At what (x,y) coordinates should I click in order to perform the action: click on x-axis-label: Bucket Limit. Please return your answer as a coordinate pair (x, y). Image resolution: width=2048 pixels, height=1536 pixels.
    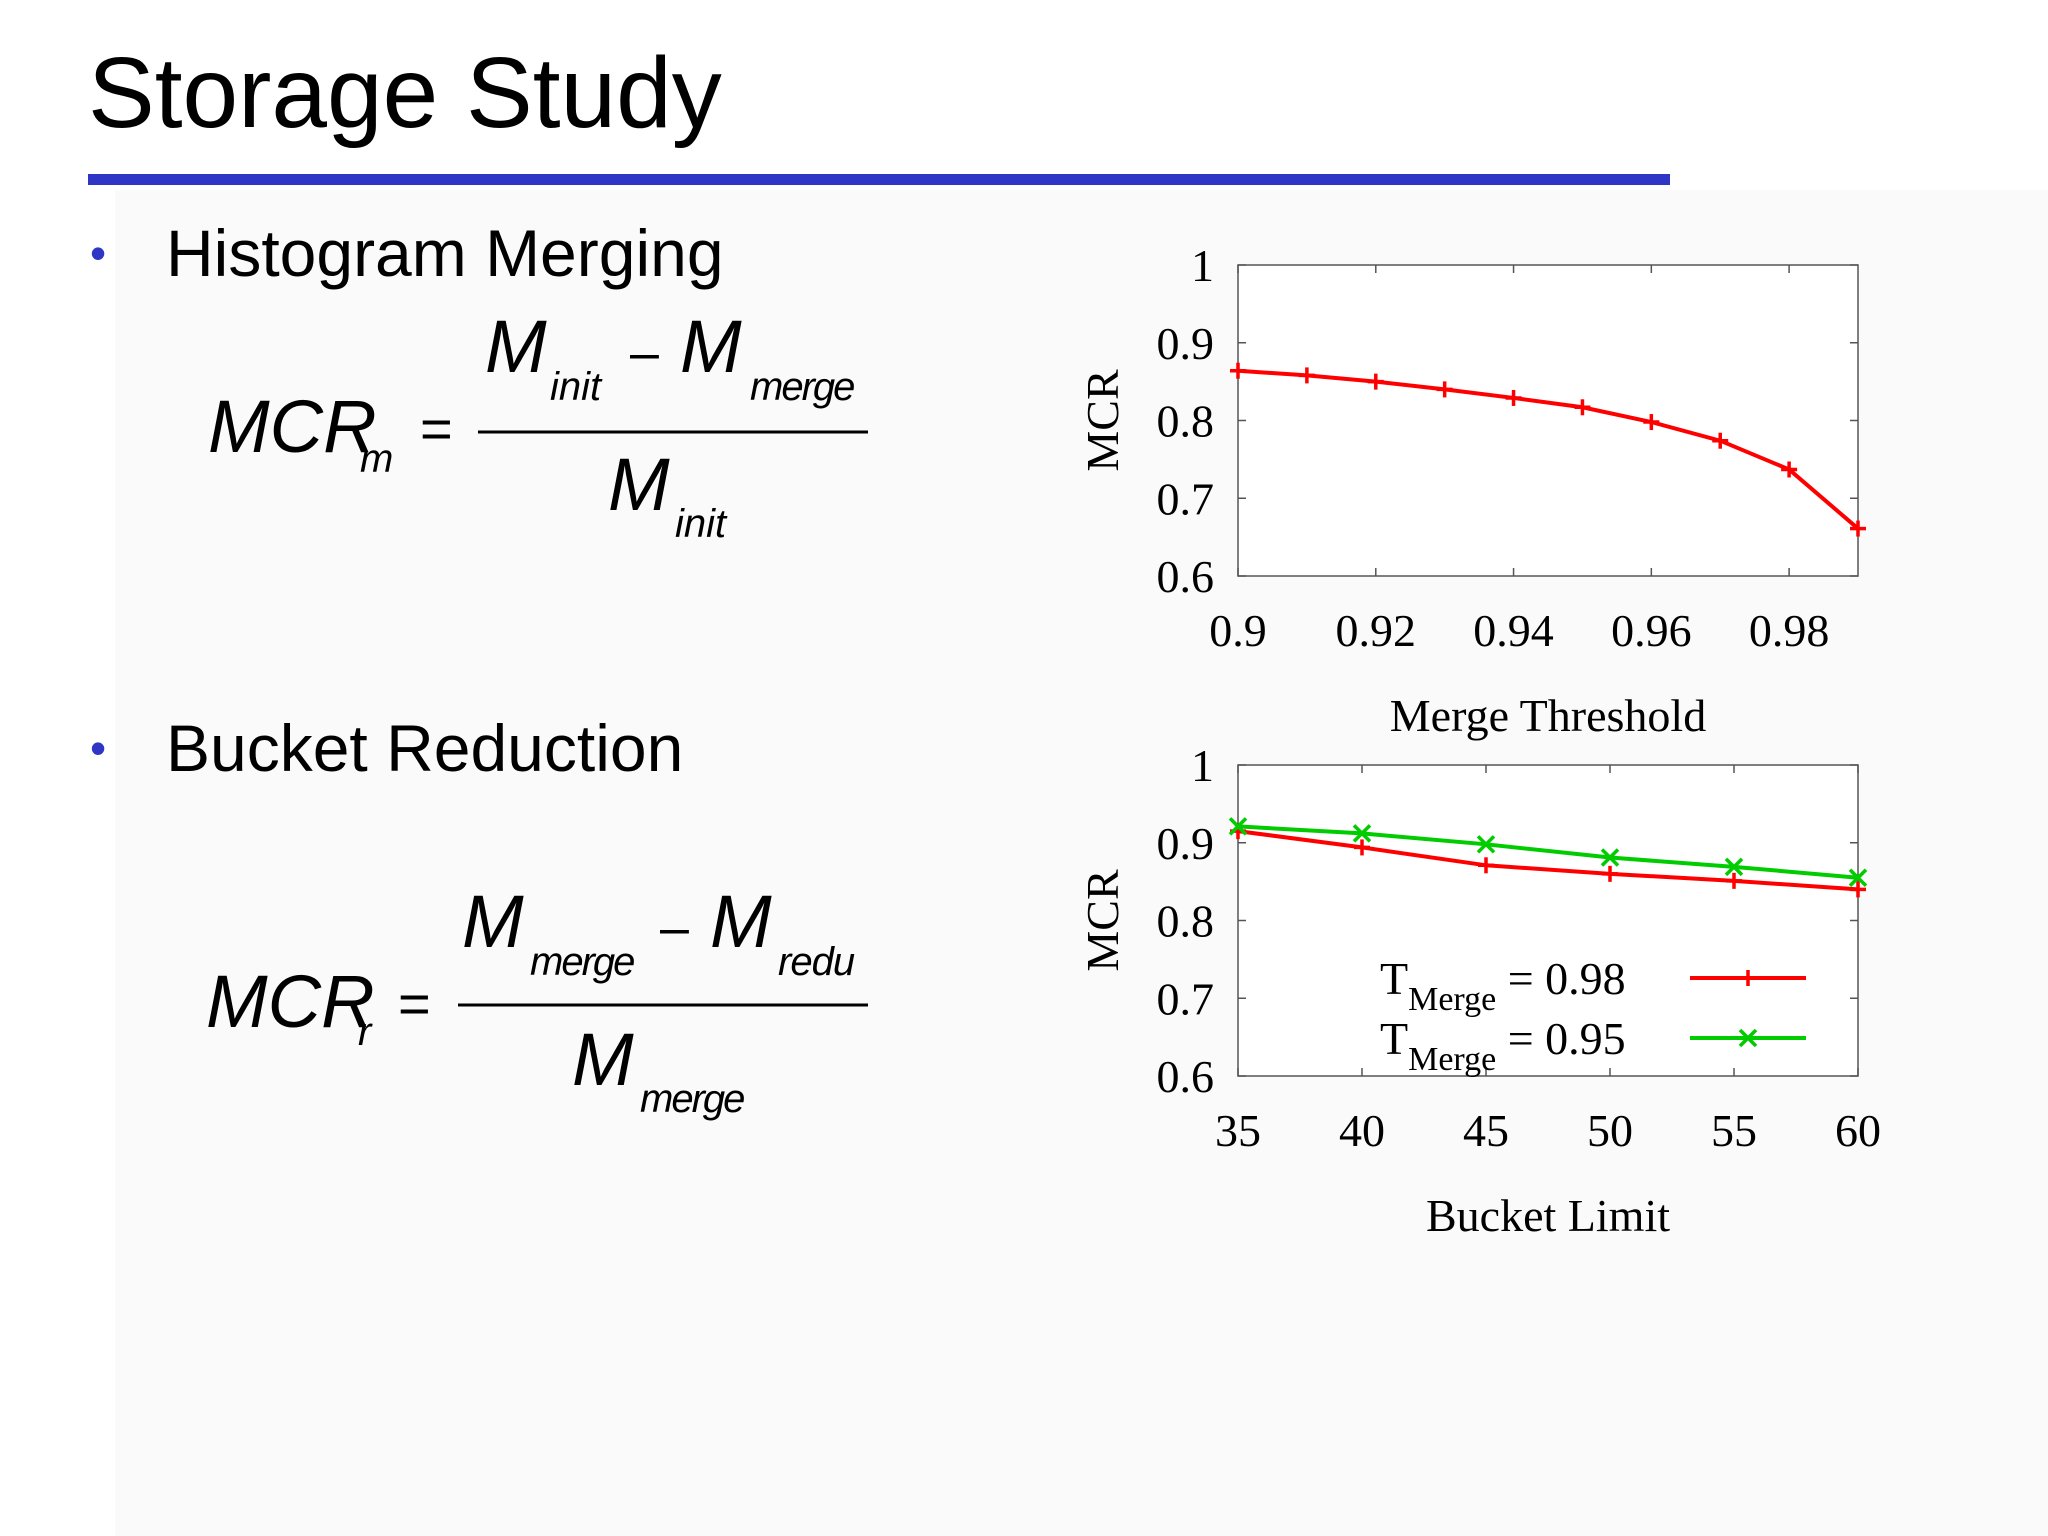
    Looking at the image, I should click on (1548, 1215).